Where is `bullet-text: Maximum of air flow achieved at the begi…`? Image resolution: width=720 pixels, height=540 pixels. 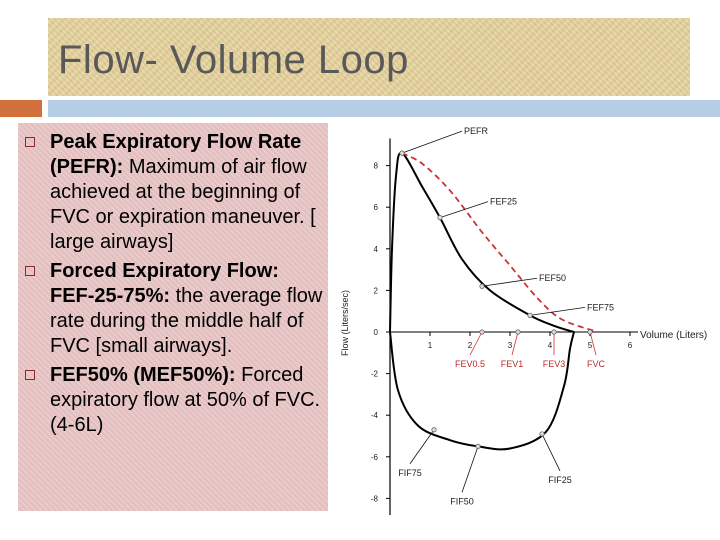
bullet-text: Maximum of air flow achieved at the begi… is located at coordinates (183, 204).